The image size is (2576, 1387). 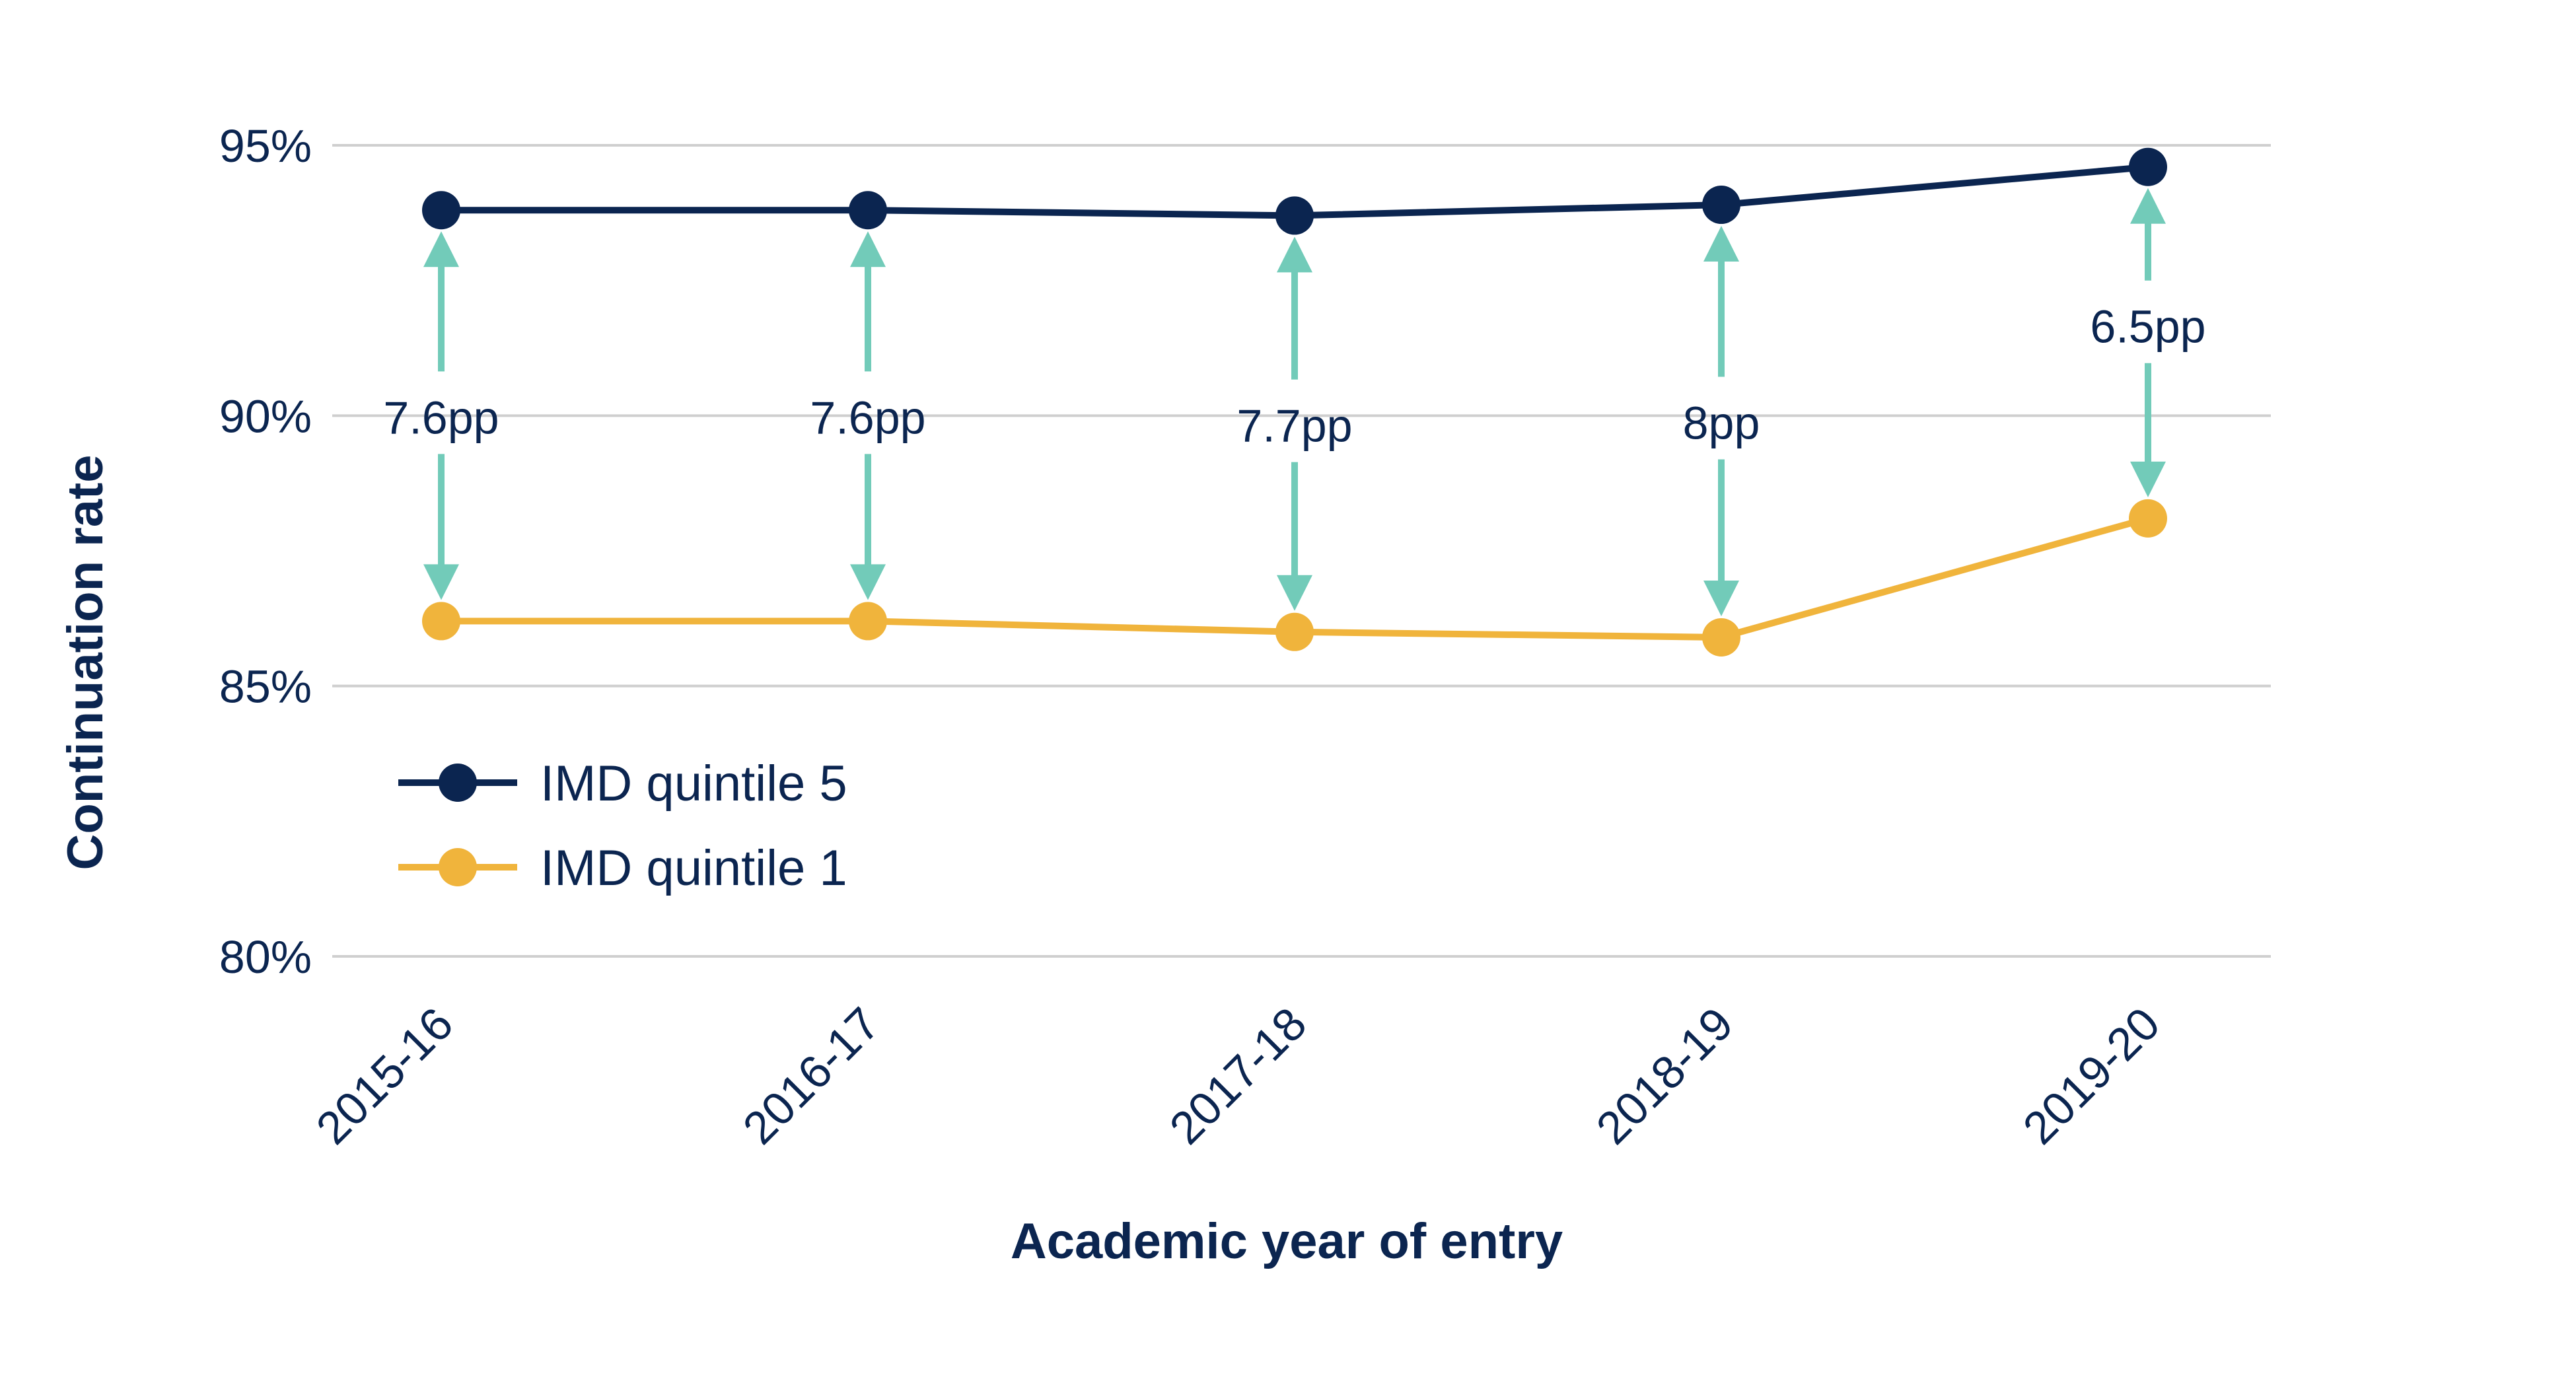 What do you see at coordinates (693, 868) in the screenshot?
I see `legend-label: IMD quintile 1` at bounding box center [693, 868].